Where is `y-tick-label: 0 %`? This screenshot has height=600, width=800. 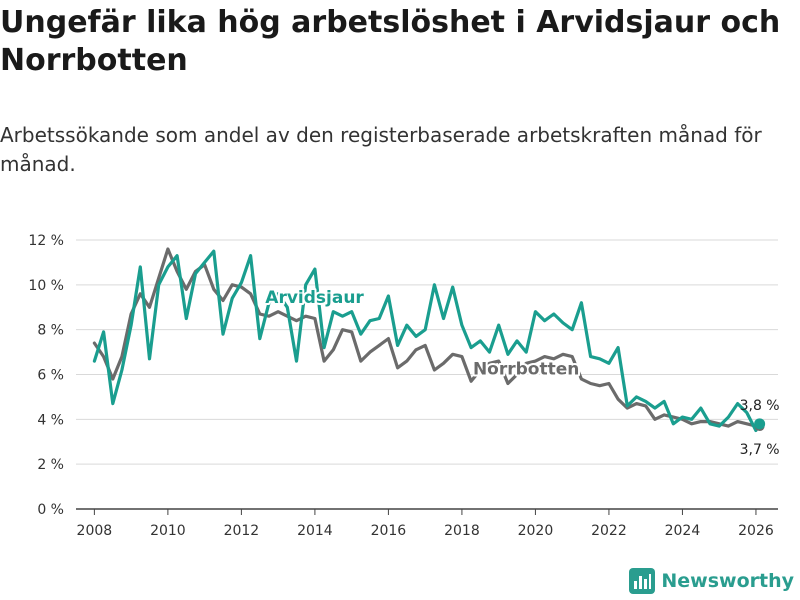
y-tick-label: 0 % is located at coordinates (50, 510).